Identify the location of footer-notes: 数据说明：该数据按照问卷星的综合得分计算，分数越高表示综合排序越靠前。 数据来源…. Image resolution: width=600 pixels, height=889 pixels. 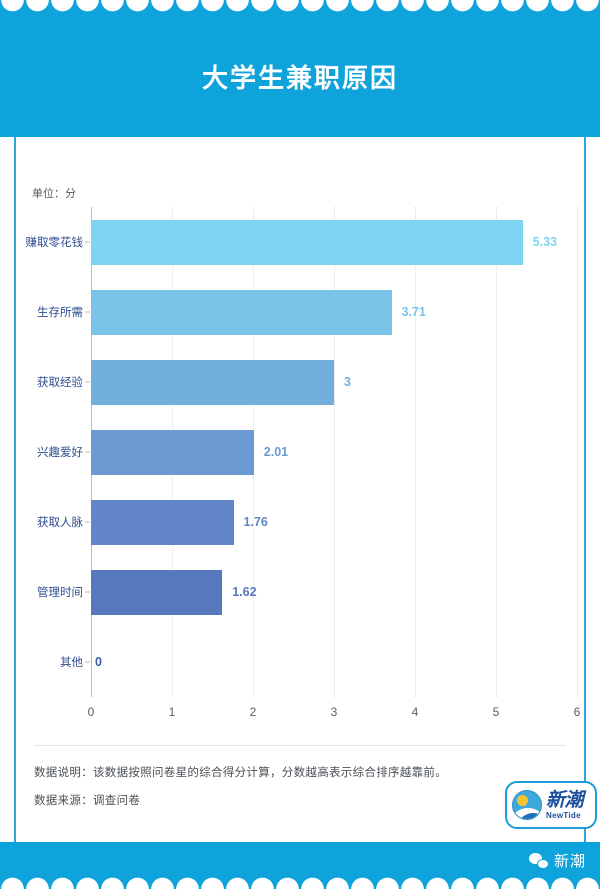
(300, 782).